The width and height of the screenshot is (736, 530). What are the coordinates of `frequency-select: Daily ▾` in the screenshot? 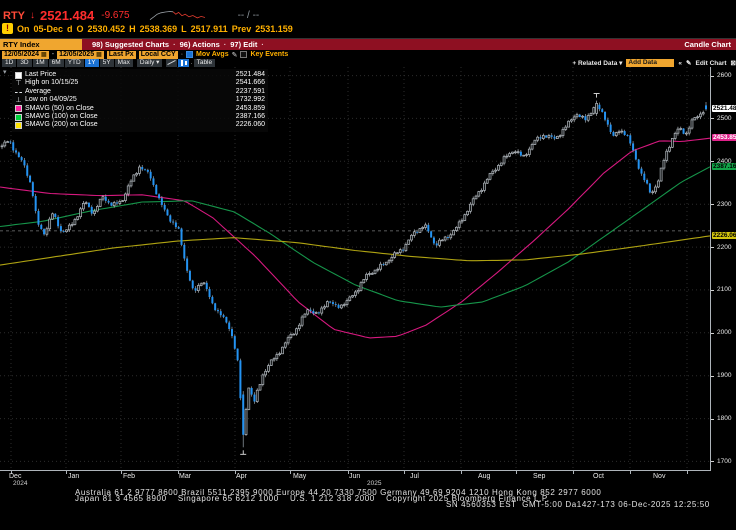 It's located at (149, 63).